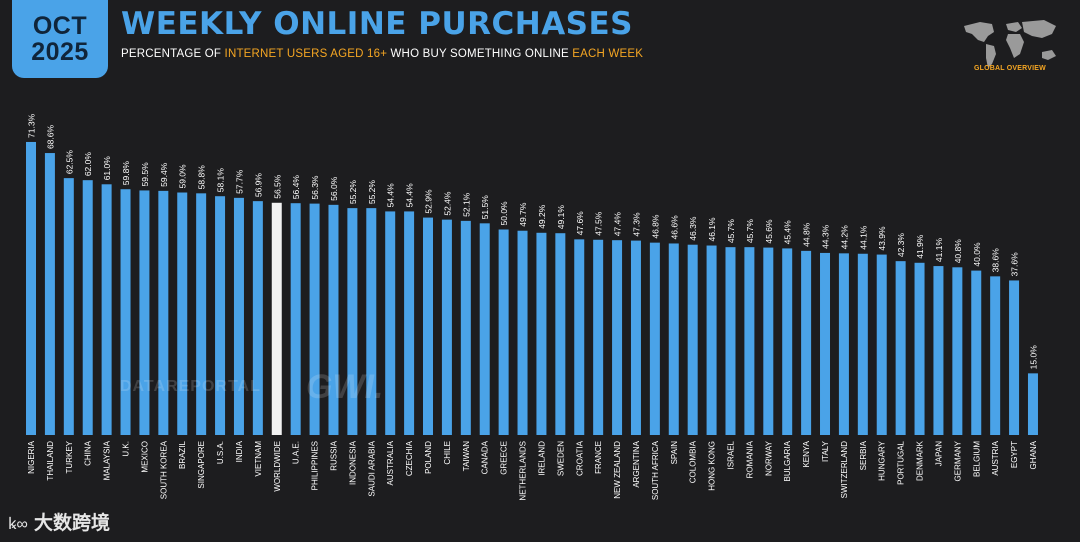 The height and width of the screenshot is (542, 1080). What do you see at coordinates (768, 458) in the screenshot?
I see `category-label: NORWAY` at bounding box center [768, 458].